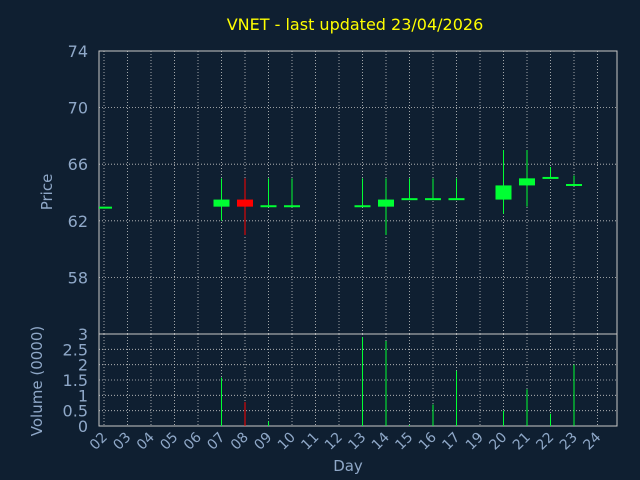  What do you see at coordinates (193, 441) in the screenshot?
I see `x-tick-label: 06` at bounding box center [193, 441].